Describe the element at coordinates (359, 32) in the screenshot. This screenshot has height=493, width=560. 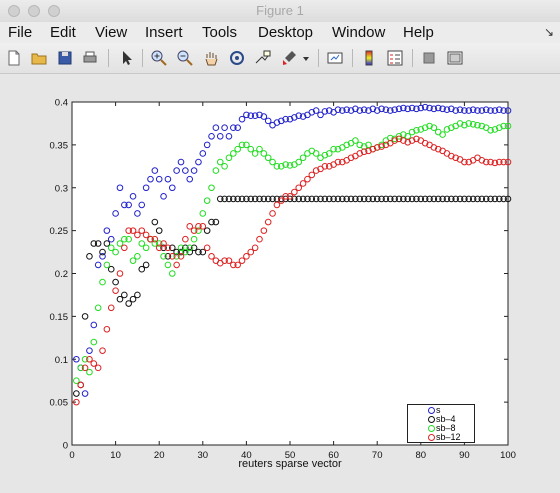
I see `menu-window: Window` at that location.